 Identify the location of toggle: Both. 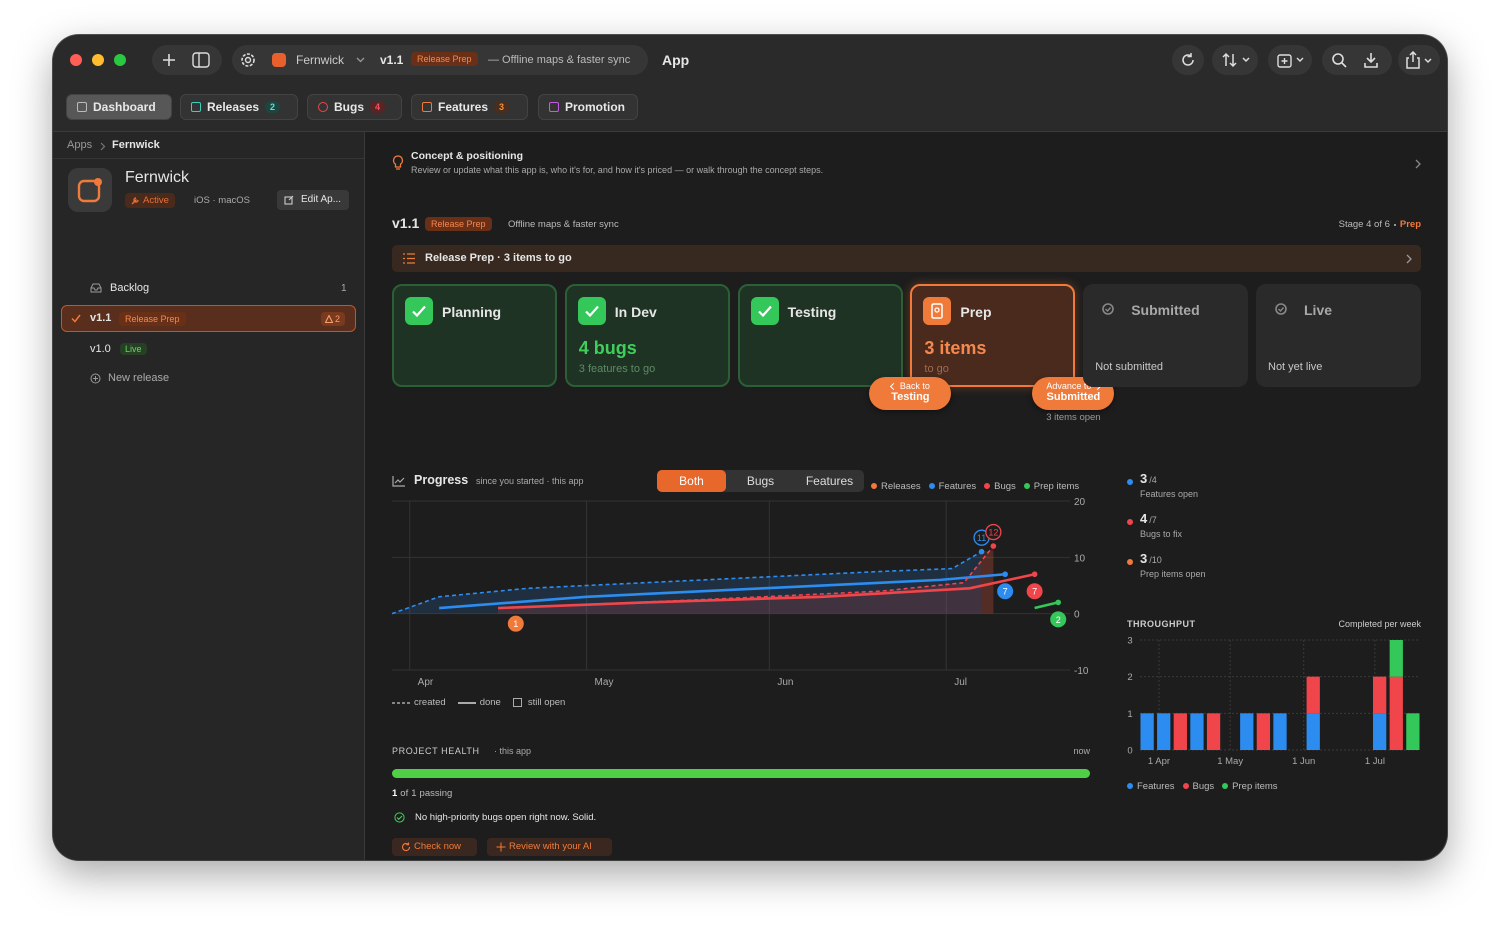
(691, 481).